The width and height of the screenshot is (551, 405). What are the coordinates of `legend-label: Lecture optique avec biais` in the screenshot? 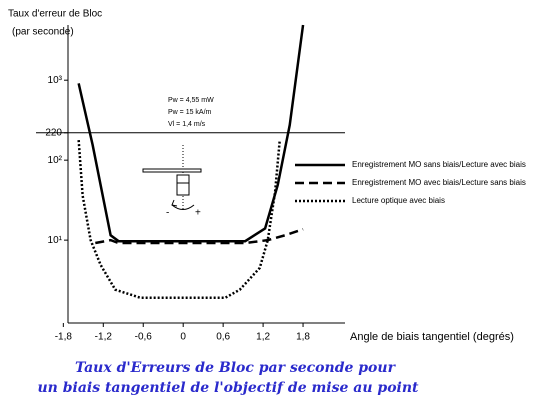 It's located at (398, 200).